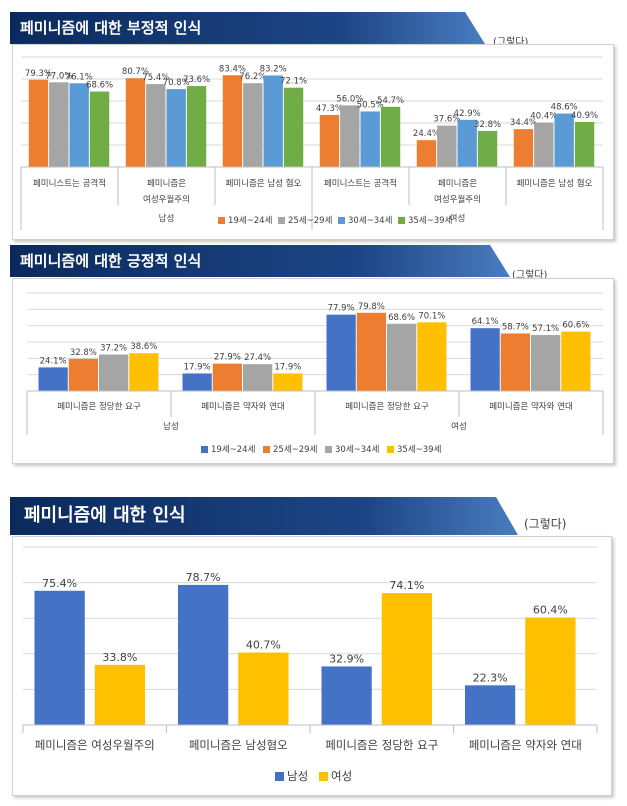 The width and height of the screenshot is (627, 806). Describe the element at coordinates (38, 74) in the screenshot. I see `data-label: 79.3%` at that location.